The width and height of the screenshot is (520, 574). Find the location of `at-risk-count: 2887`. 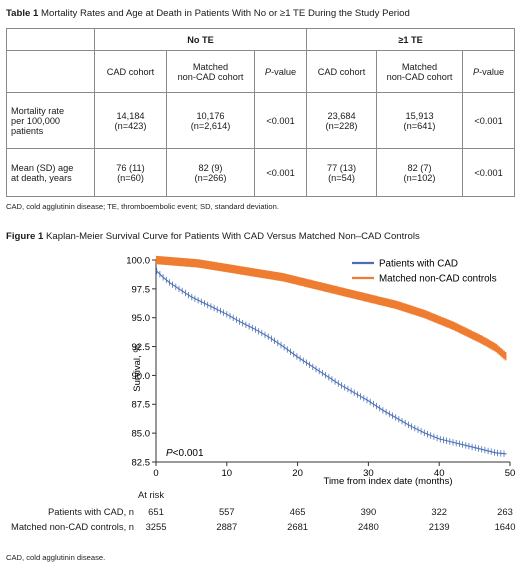

at-risk-count: 2887 is located at coordinates (227, 526).